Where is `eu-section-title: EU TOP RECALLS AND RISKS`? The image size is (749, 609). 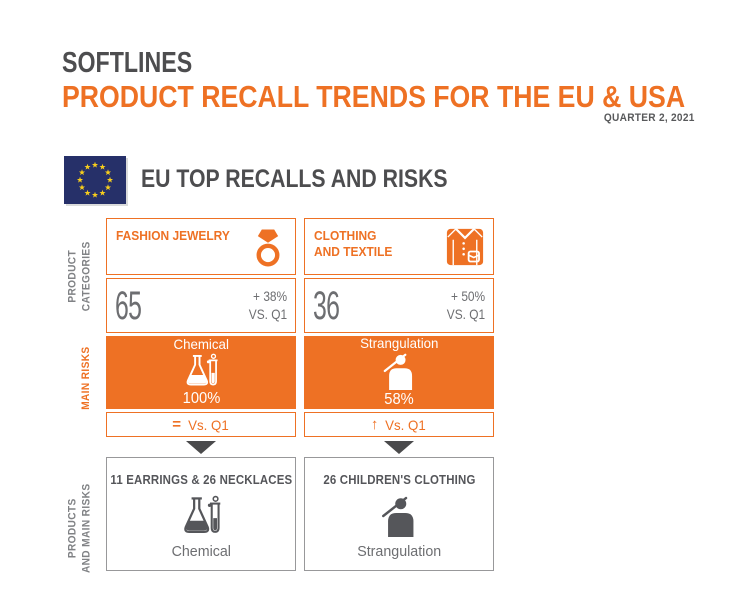
eu-section-title: EU TOP RECALLS AND RISKS is located at coordinates (294, 179).